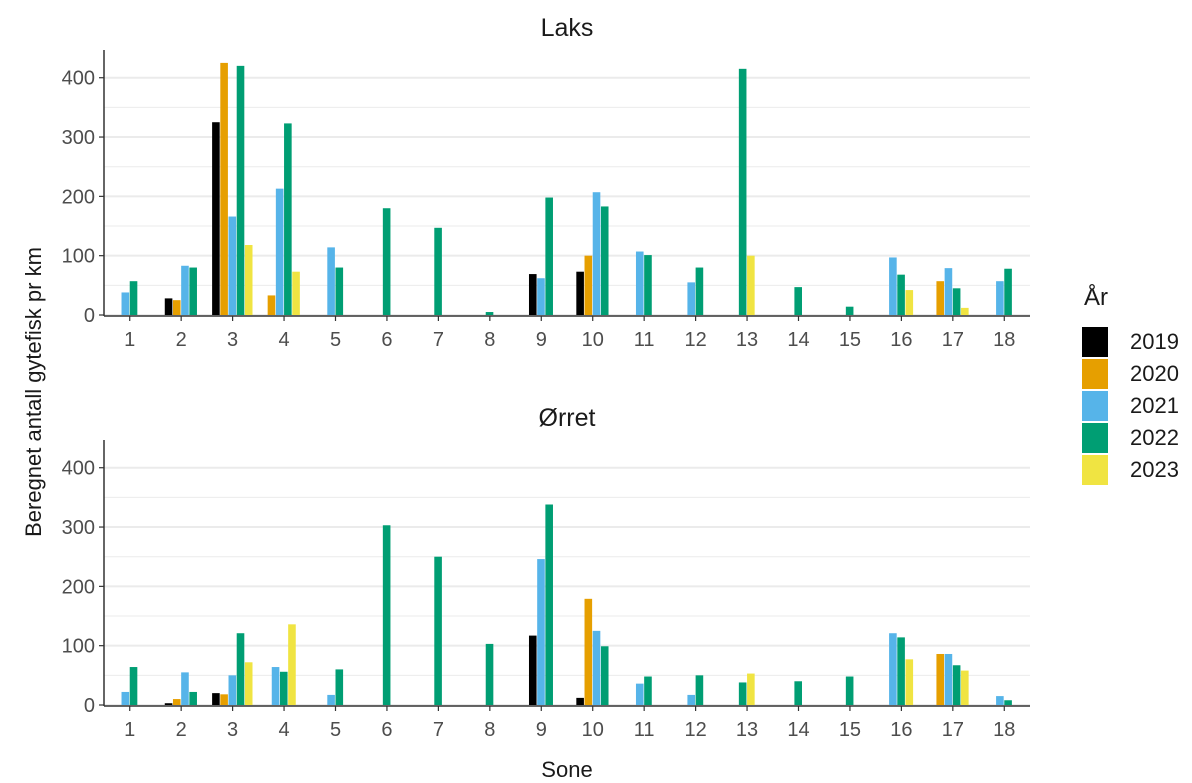  Describe the element at coordinates (240, 669) in the screenshot. I see `bar-orret-sone-3-2022` at that location.